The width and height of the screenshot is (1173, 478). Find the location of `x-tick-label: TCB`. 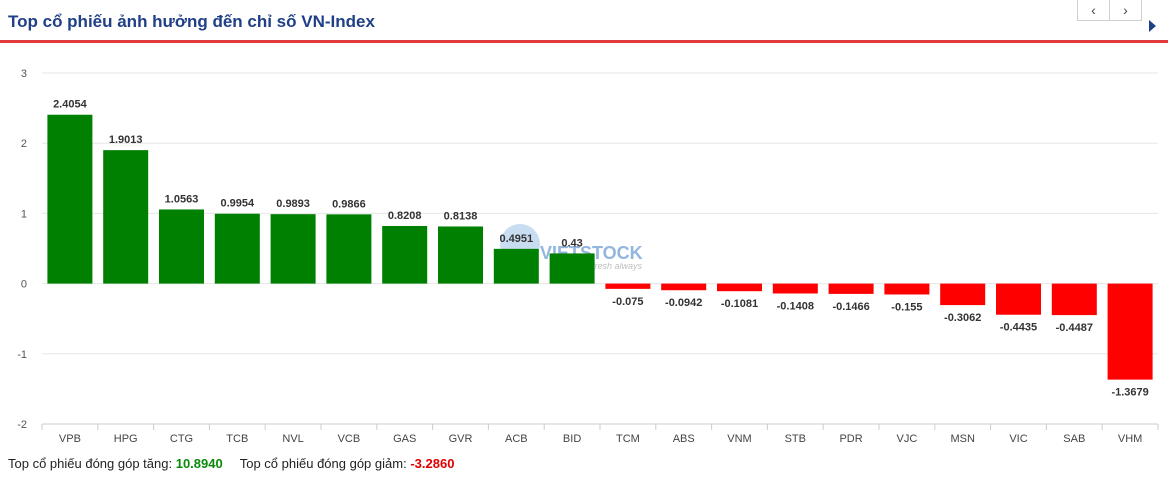

x-tick-label: TCB is located at coordinates (237, 439).